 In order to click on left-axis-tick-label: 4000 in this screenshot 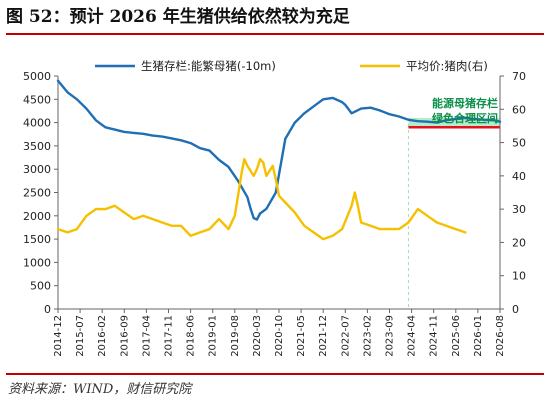, I will do `click(37, 123)`.